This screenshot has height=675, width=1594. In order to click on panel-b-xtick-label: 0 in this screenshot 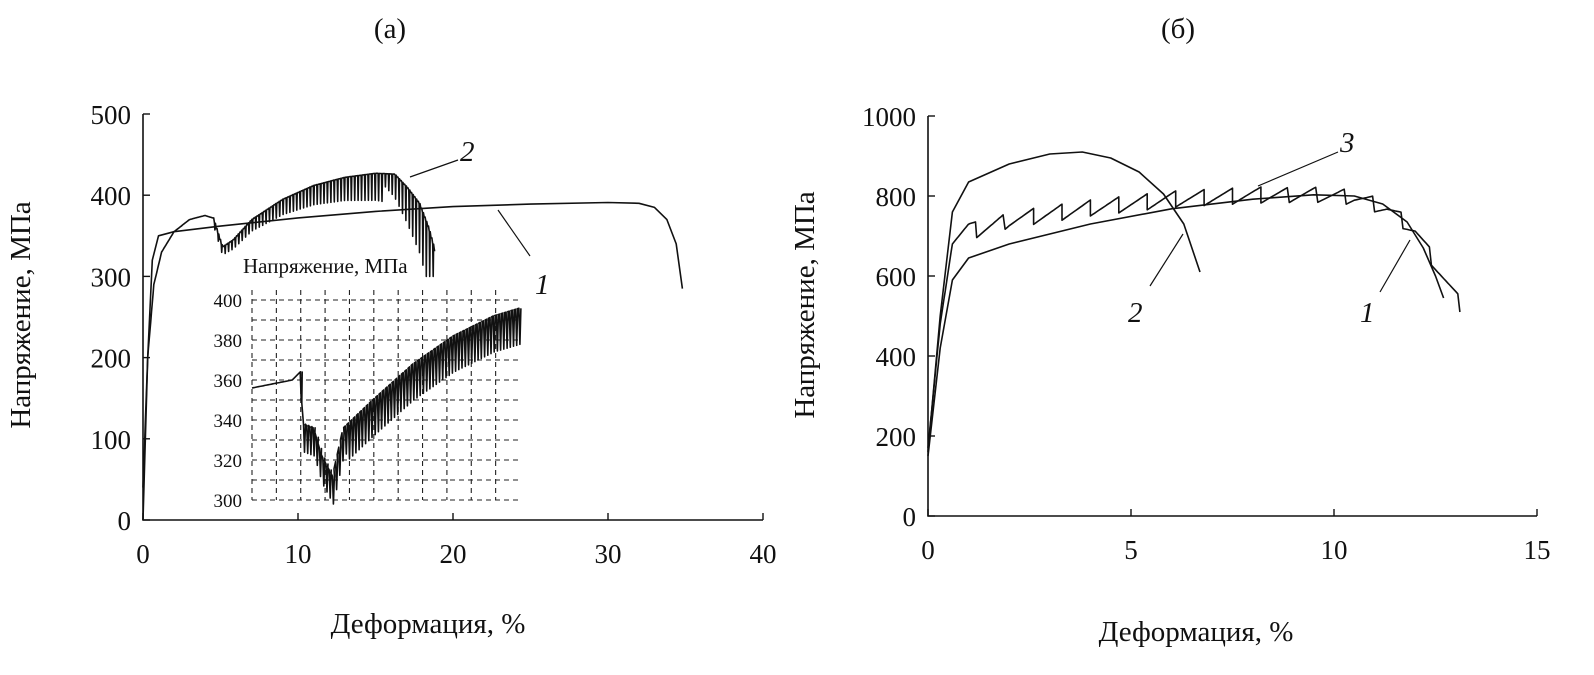, I will do `click(928, 550)`.